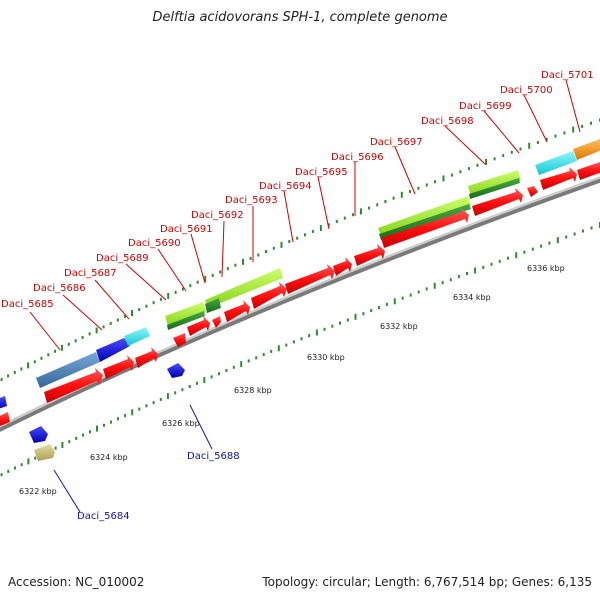 This screenshot has height=600, width=600. I want to click on gene-label: Daci_5699, so click(485, 106).